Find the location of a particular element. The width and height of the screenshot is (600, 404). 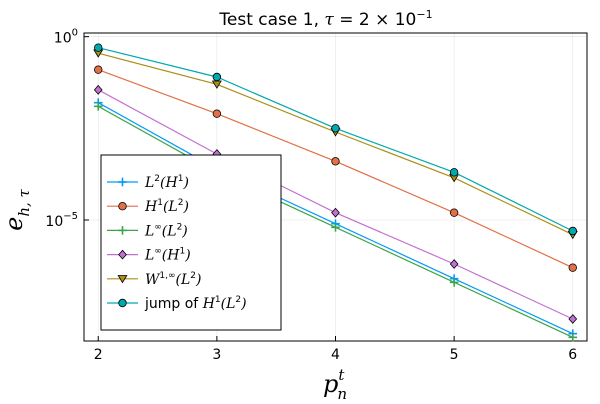

x-tick-label: 4 is located at coordinates (335, 355).